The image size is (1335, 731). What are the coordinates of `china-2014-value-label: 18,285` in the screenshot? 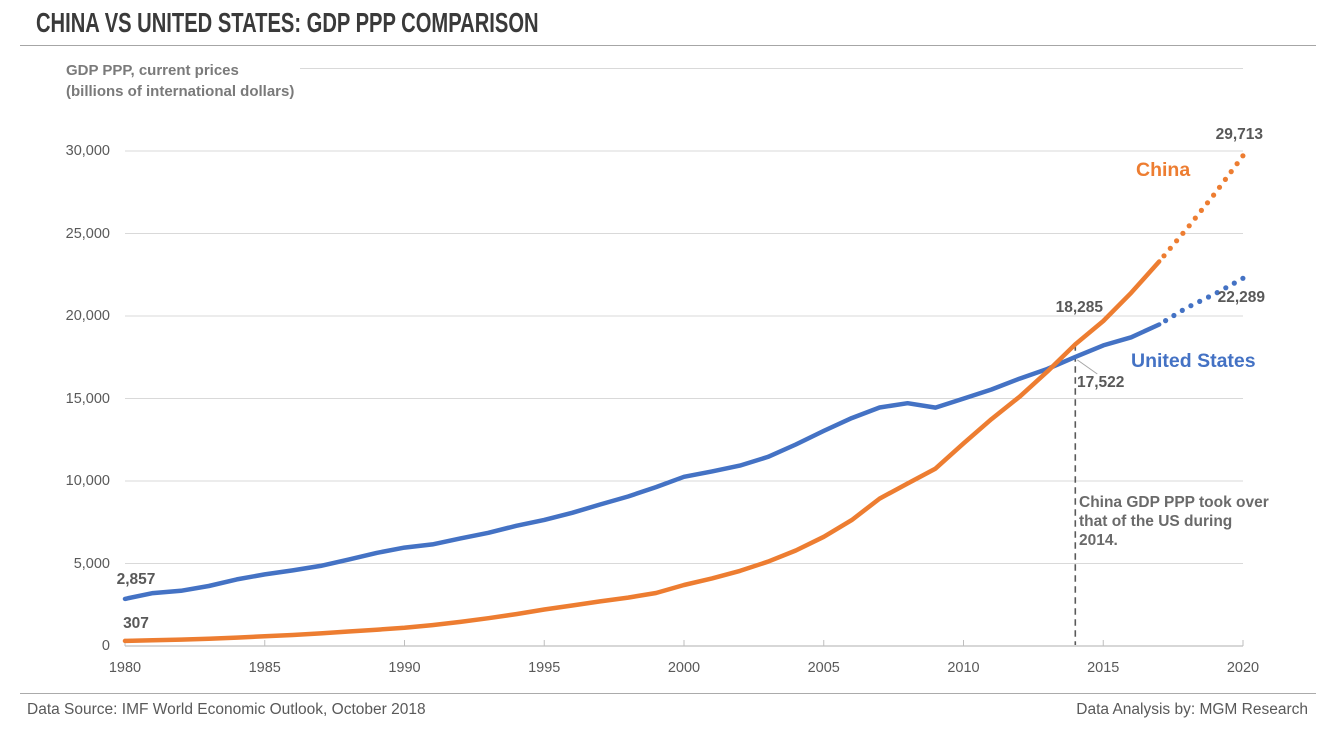 It's located at (1079, 307).